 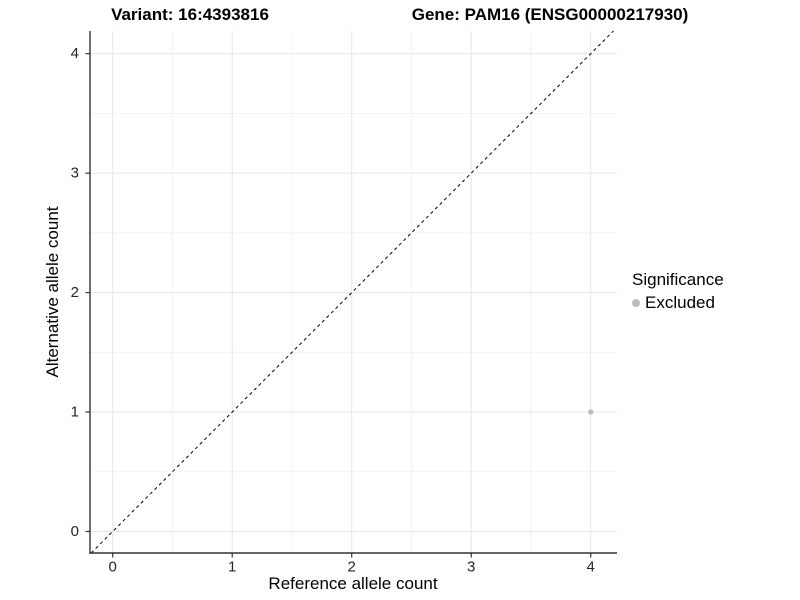 I want to click on x-tick-label: 0, so click(x=113, y=567).